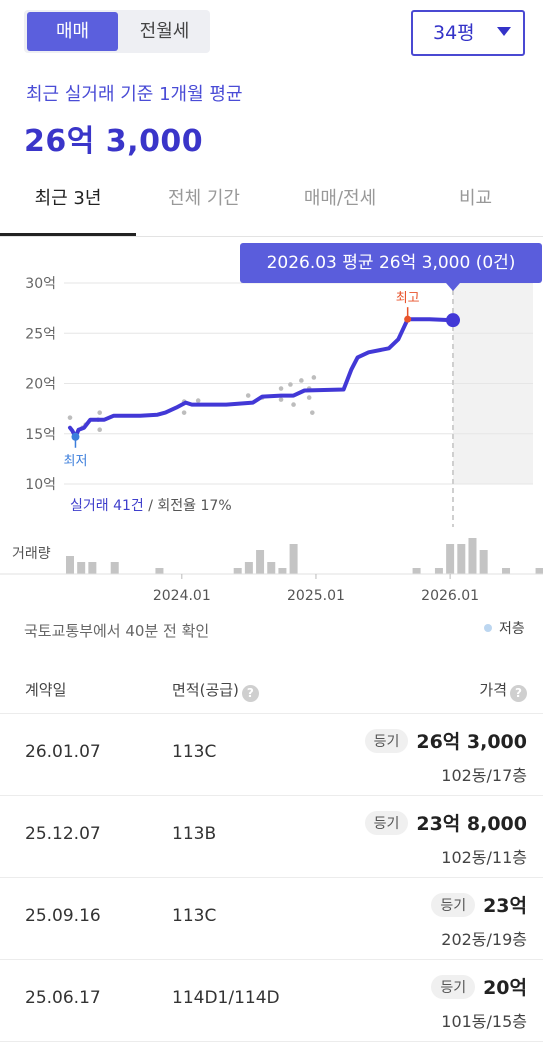  I want to click on table-header: 계약일 면적(공급)? 가격?, so click(271, 689).